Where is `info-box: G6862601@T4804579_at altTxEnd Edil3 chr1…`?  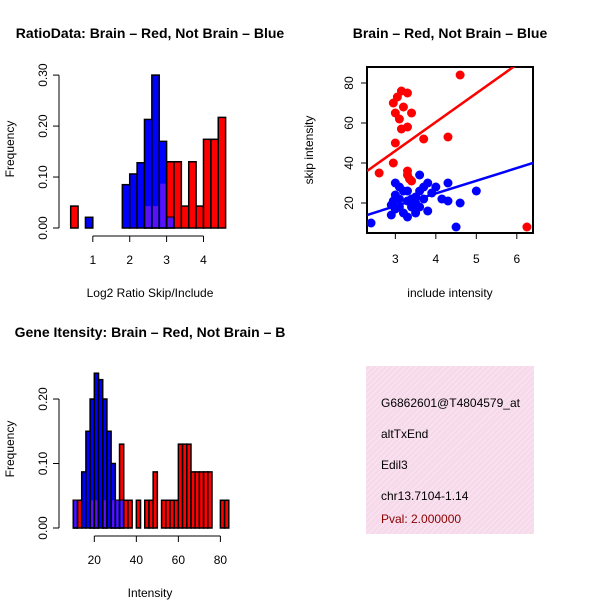 info-box: G6862601@T4804579_at altTxEnd Edil3 chr1… is located at coordinates (450, 450).